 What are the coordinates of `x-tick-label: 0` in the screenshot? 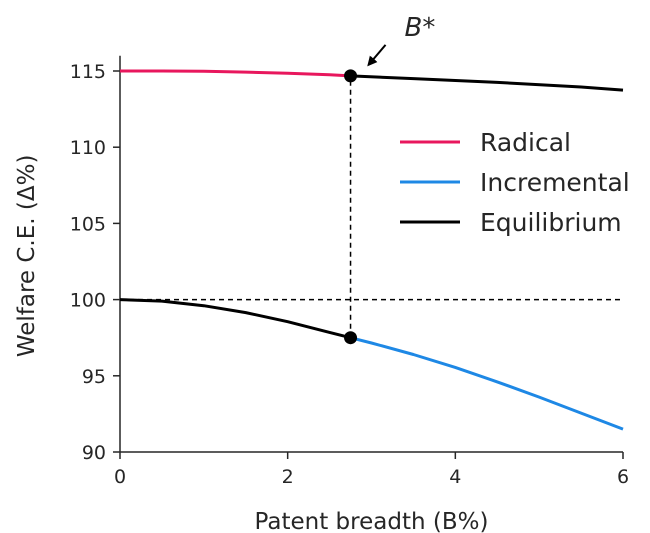 It's located at (120, 477).